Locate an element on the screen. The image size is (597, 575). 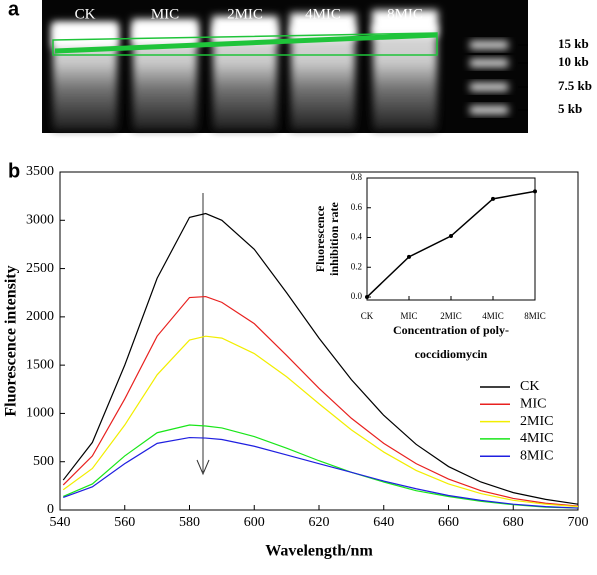
x-axis-title: coccidiomycin is located at coordinates (451, 354).